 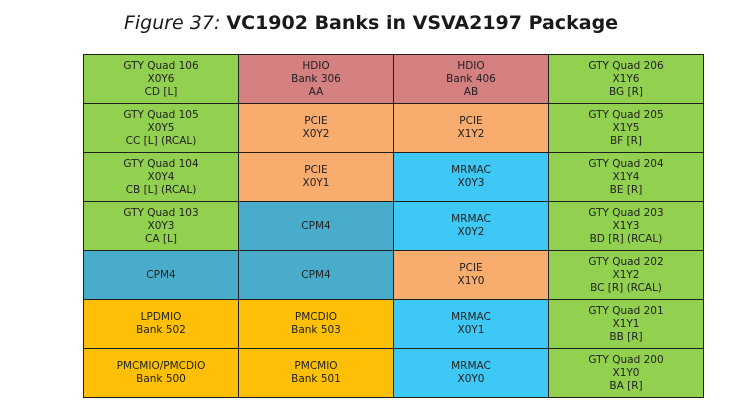 What do you see at coordinates (316, 91) in the screenshot?
I see `bank-cell-text: AA` at bounding box center [316, 91].